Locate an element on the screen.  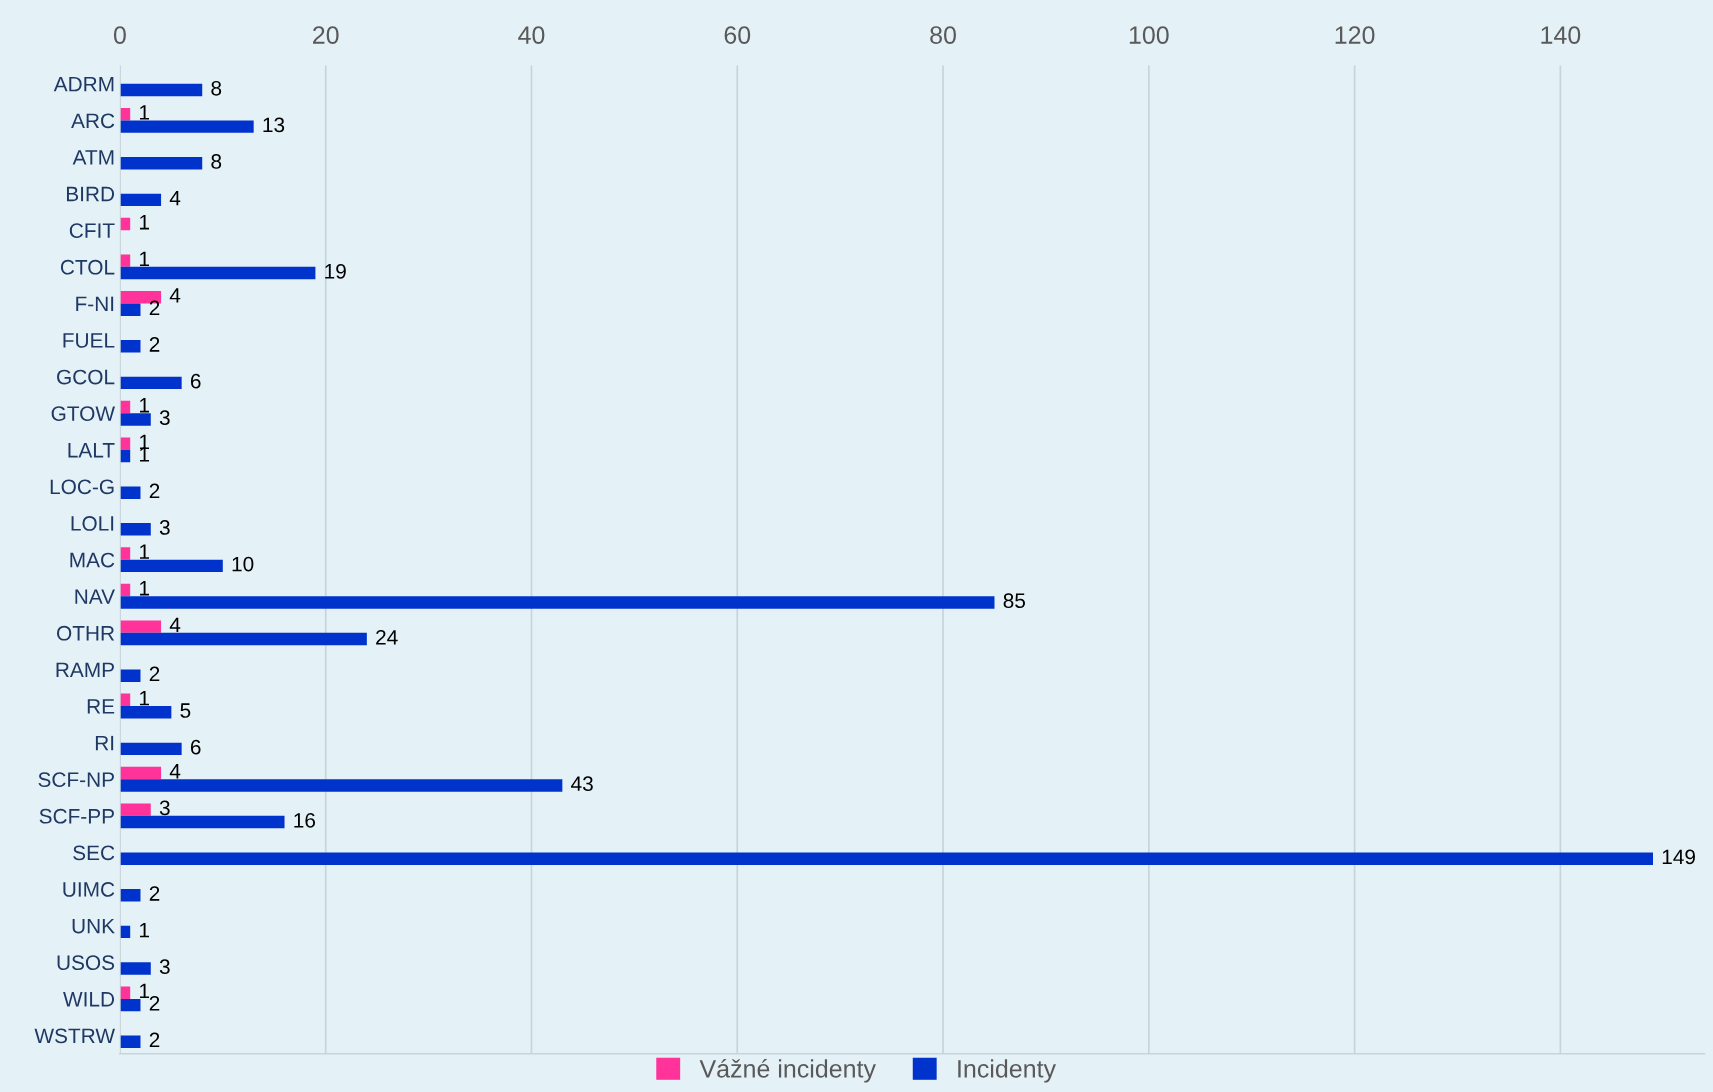
y-tick-label: GCOL is located at coordinates (86, 377).